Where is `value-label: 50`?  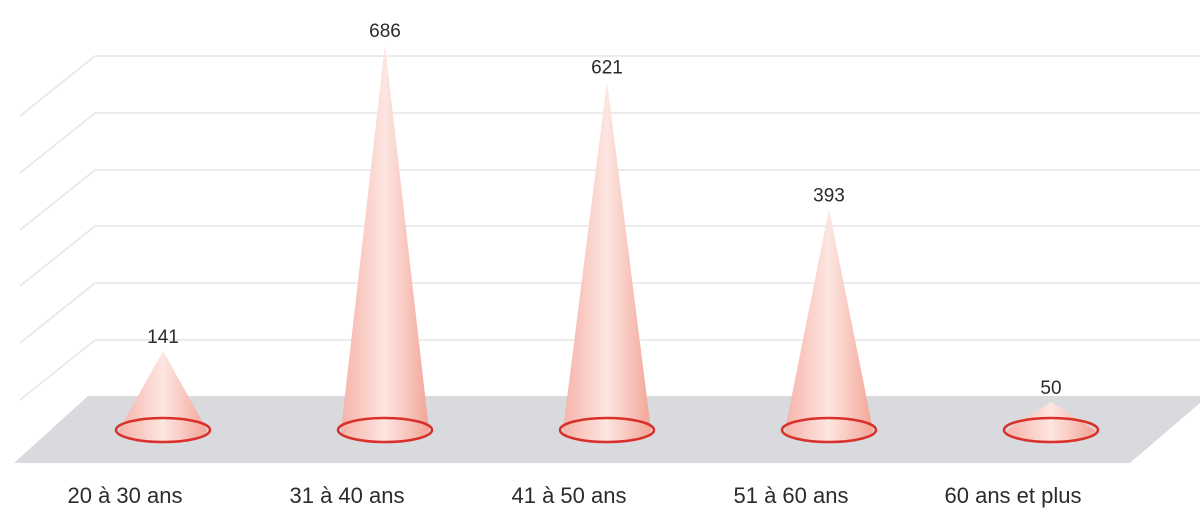
value-label: 50 is located at coordinates (1050, 388).